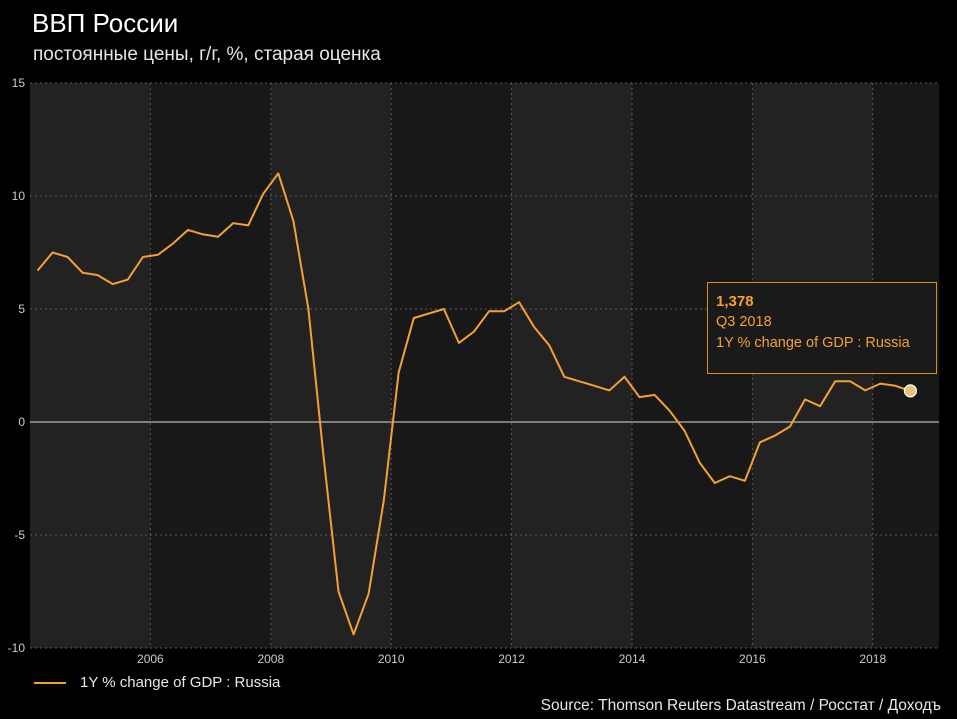 The width and height of the screenshot is (957, 719). I want to click on y-tick-label: -5, so click(19, 535).